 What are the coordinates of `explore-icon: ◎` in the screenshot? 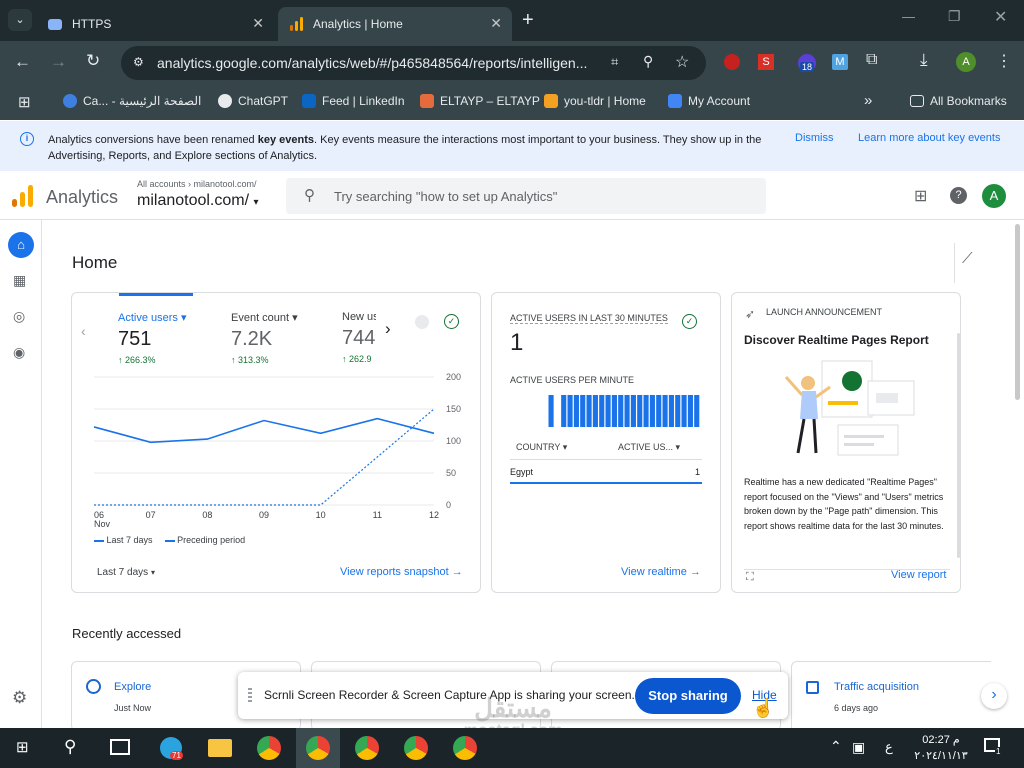 It's located at (19, 316).